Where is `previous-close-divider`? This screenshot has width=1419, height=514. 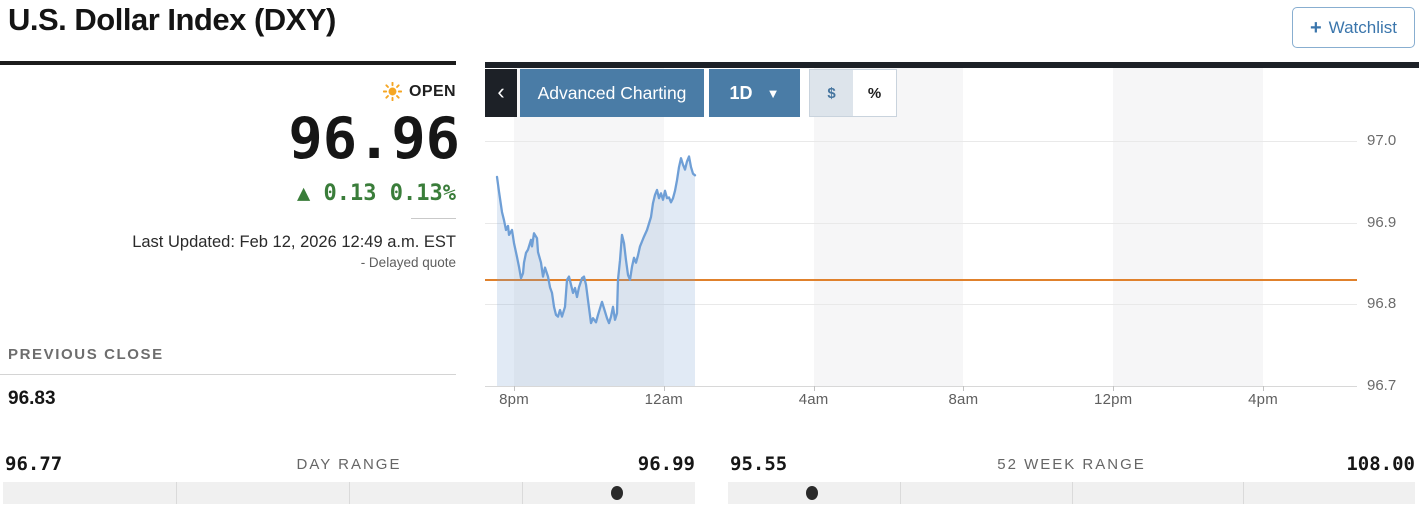 previous-close-divider is located at coordinates (228, 374).